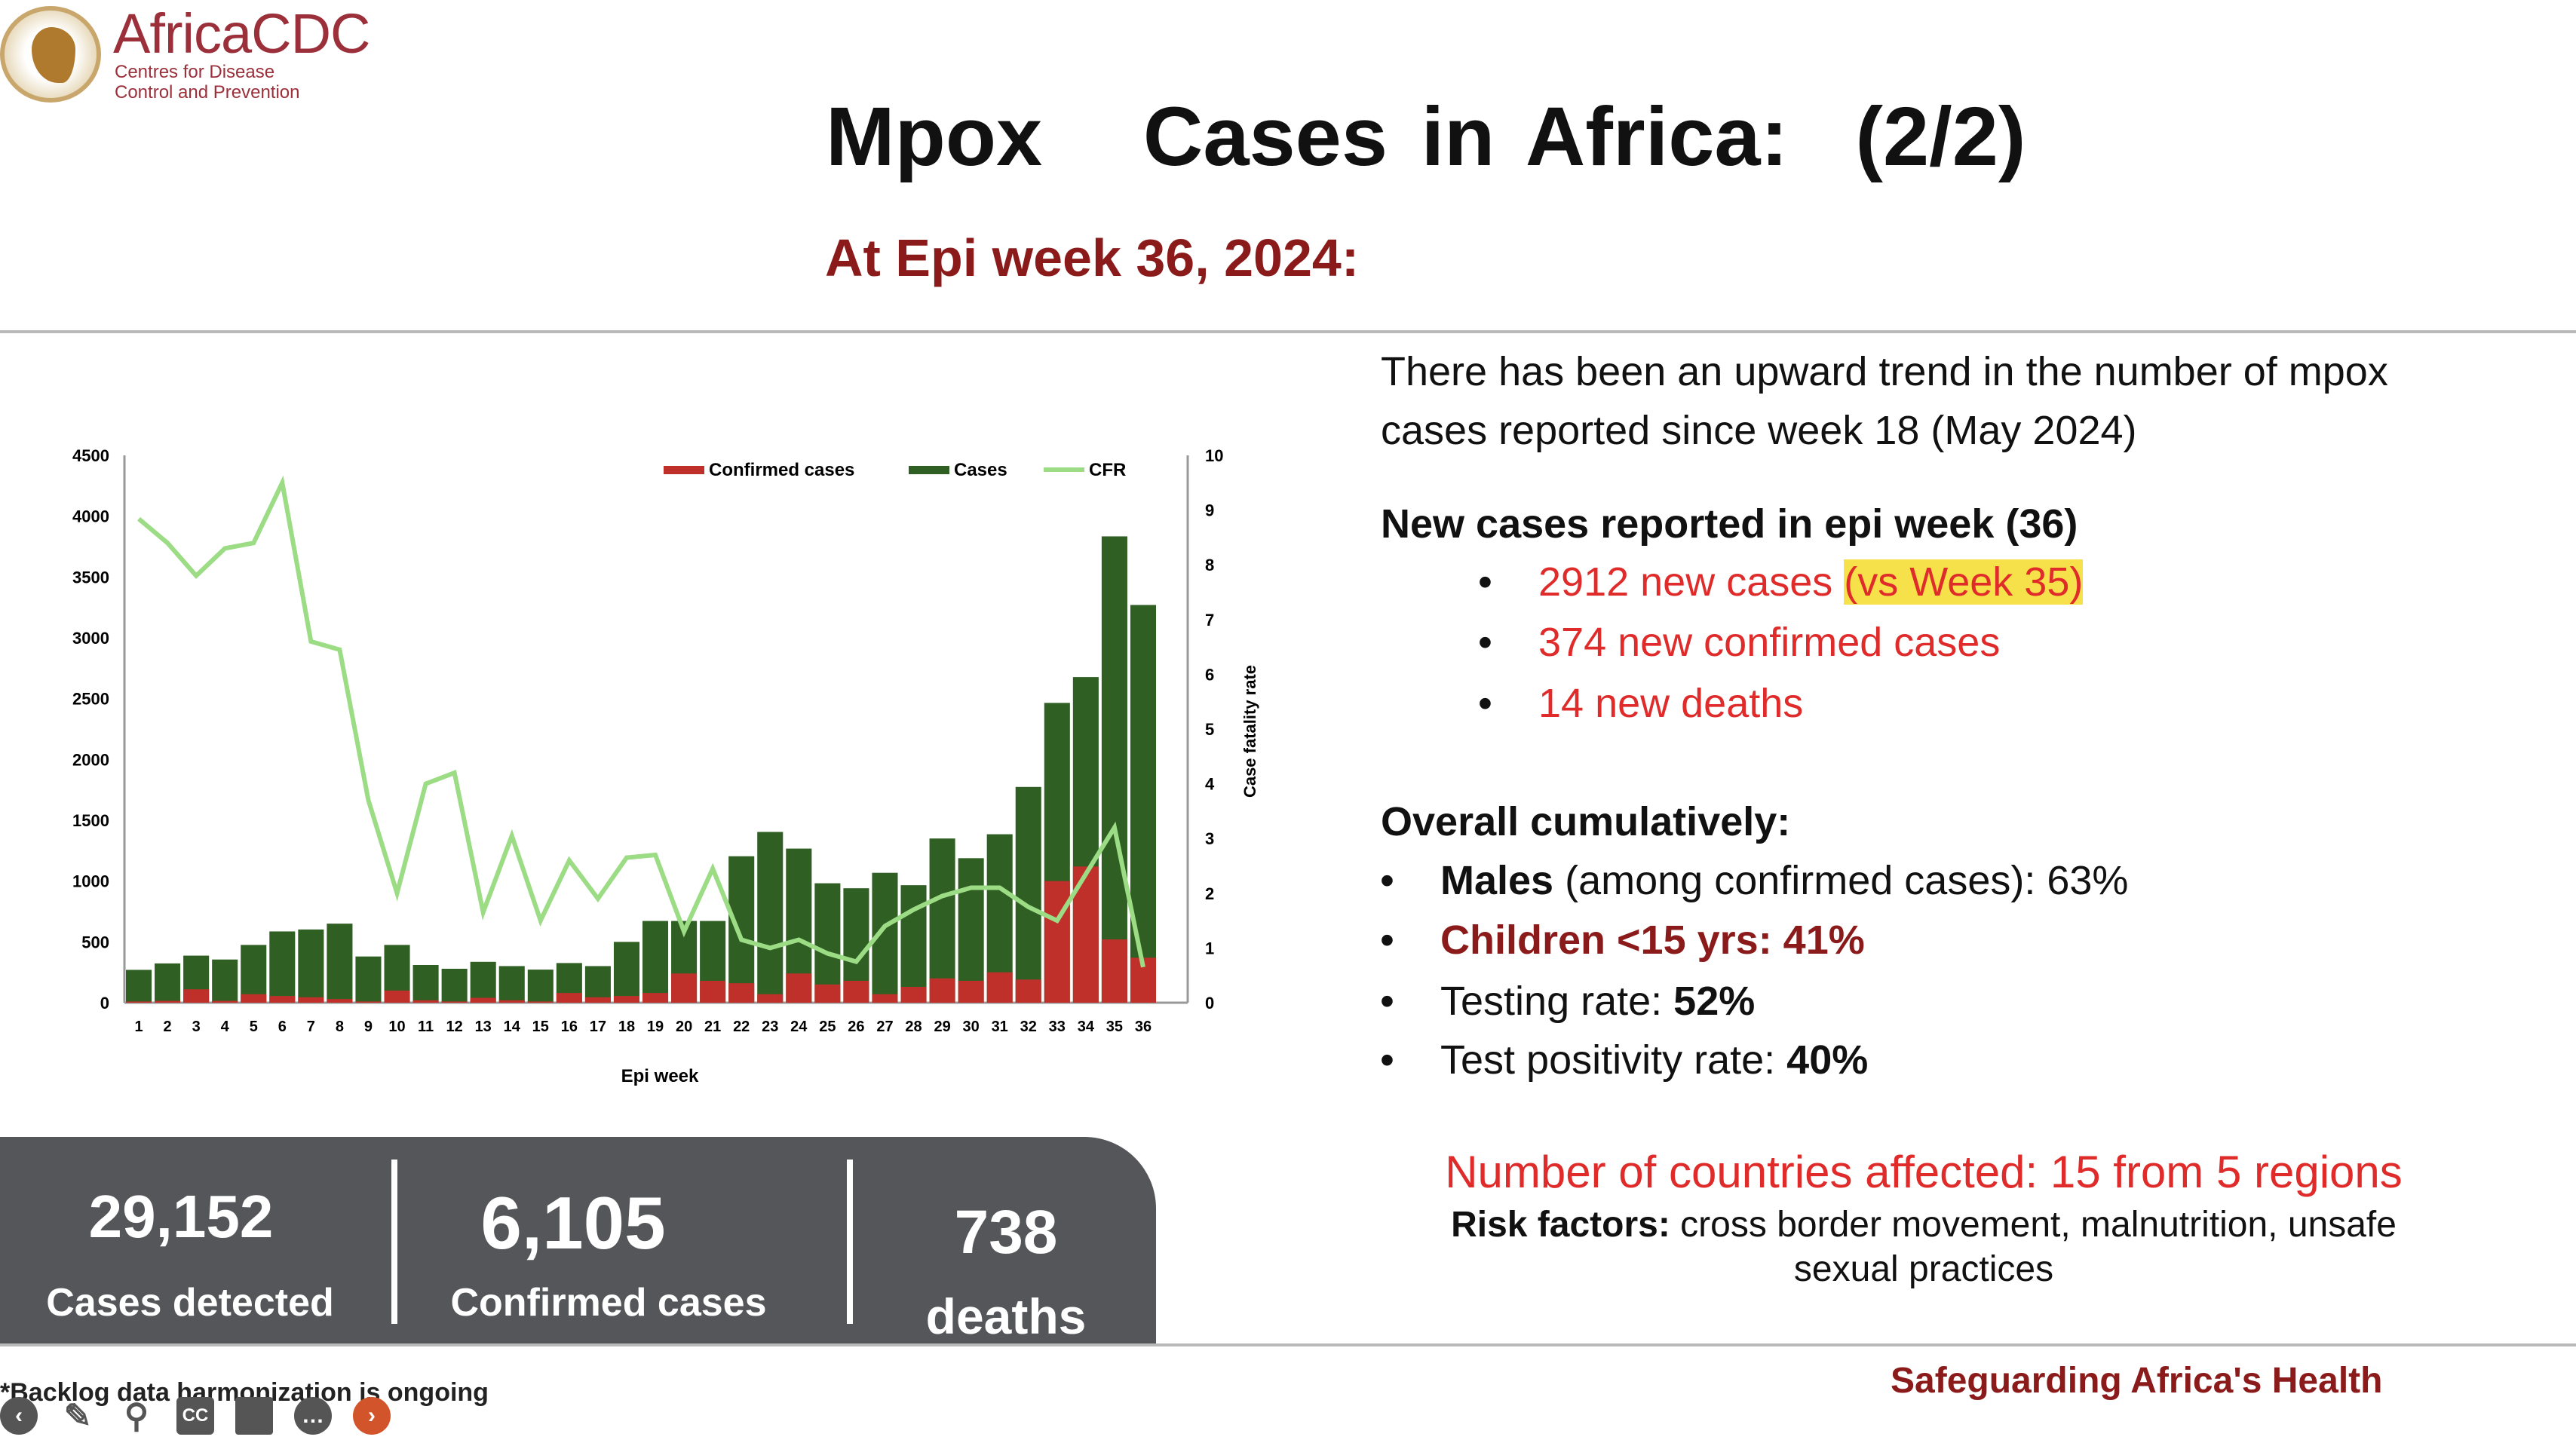  Describe the element at coordinates (454, 1027) in the screenshot. I see `x-tick-label: 12` at that location.